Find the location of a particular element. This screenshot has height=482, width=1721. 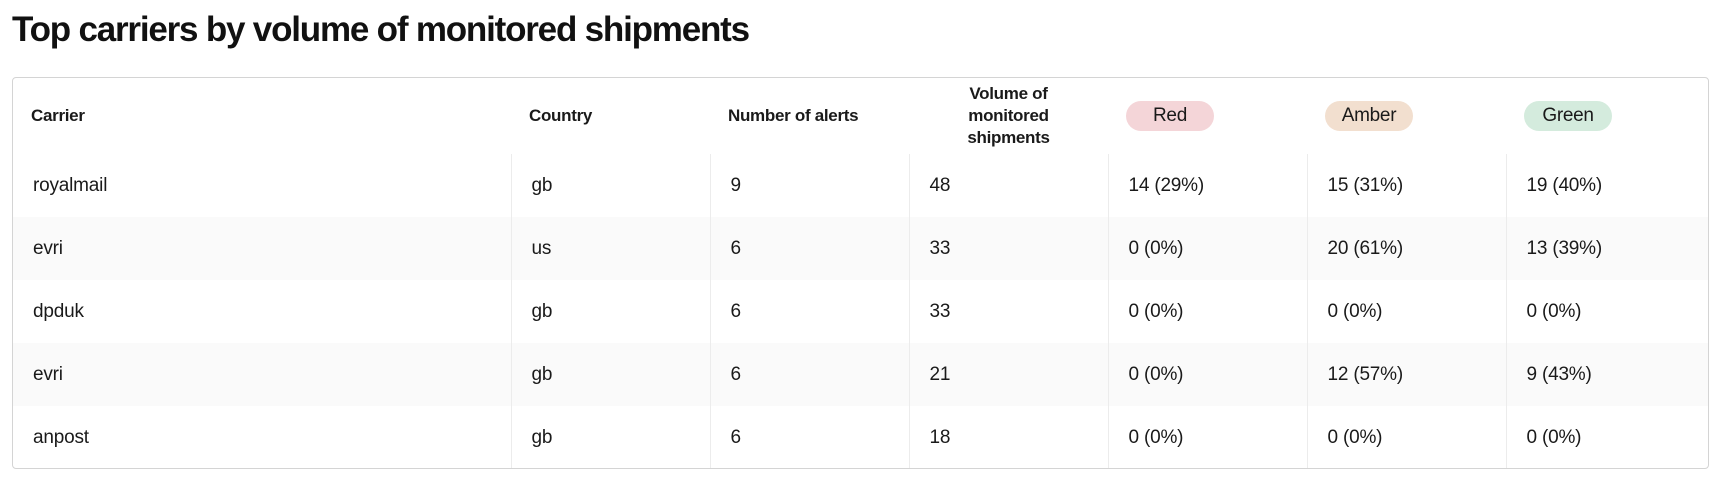

header-volume-label: Volume of monitored shipments is located at coordinates (1008, 115).